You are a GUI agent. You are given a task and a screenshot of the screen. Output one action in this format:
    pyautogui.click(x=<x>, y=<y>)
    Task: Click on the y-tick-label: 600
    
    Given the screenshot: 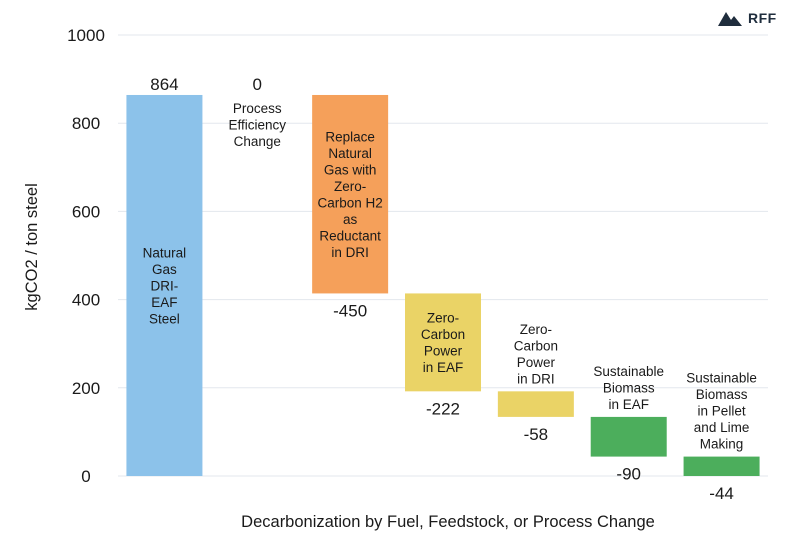 What is the action you would take?
    pyautogui.click(x=86, y=211)
    